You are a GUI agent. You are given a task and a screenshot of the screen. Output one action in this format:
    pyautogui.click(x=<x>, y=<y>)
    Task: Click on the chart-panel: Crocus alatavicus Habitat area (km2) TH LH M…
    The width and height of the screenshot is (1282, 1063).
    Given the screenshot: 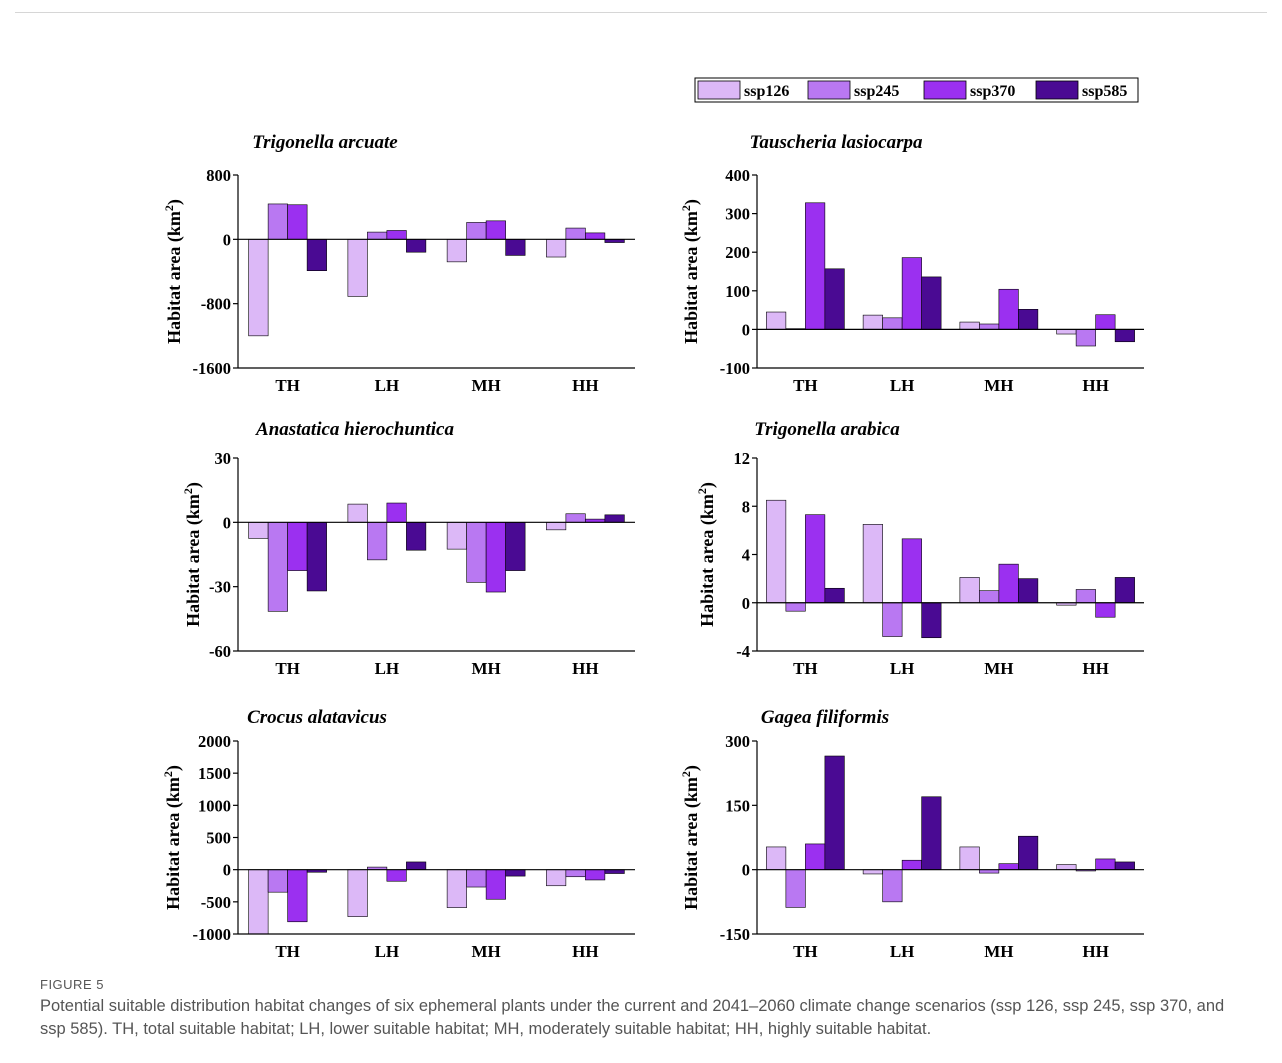 What is the action you would take?
    pyautogui.click(x=398, y=834)
    